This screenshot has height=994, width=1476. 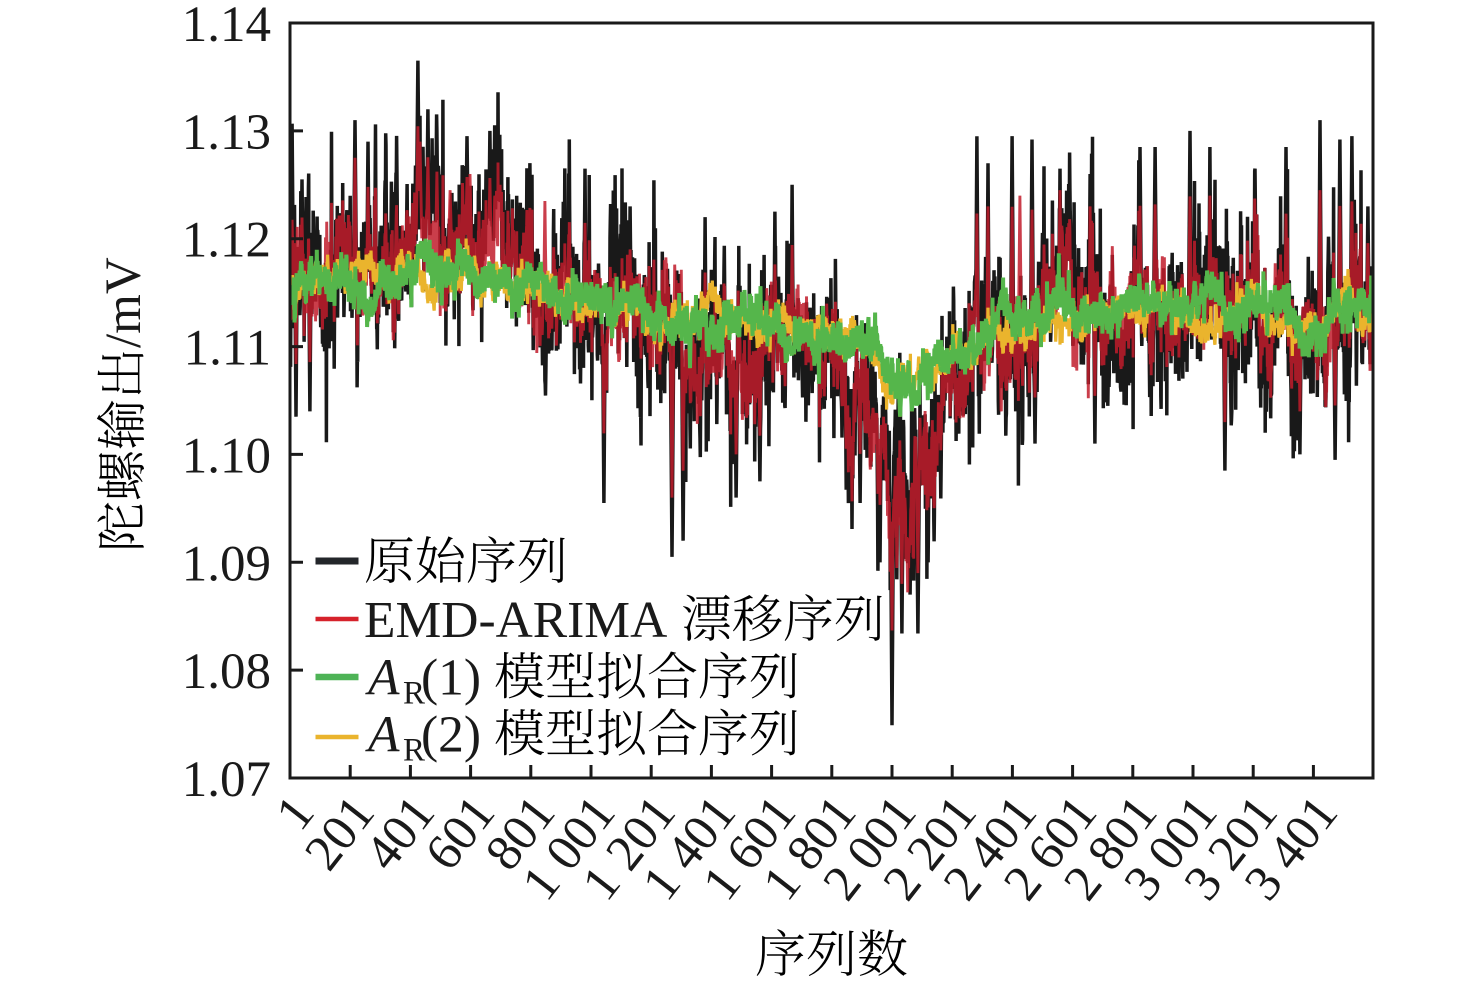 I want to click on svg-text: 1.11, so click(x=227, y=349).